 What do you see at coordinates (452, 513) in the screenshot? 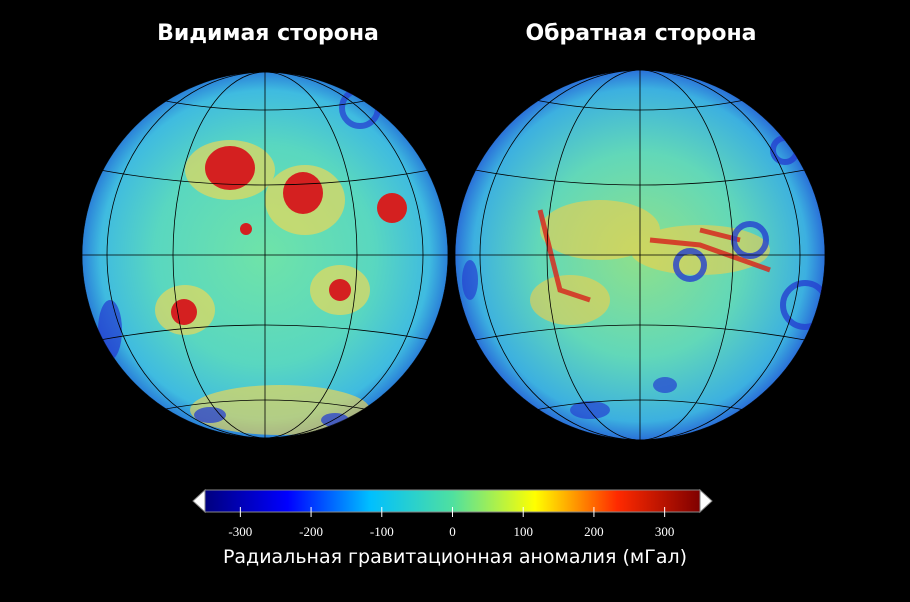
I see `colorbar: -300 -200 -100 0 100 200 300` at bounding box center [452, 513].